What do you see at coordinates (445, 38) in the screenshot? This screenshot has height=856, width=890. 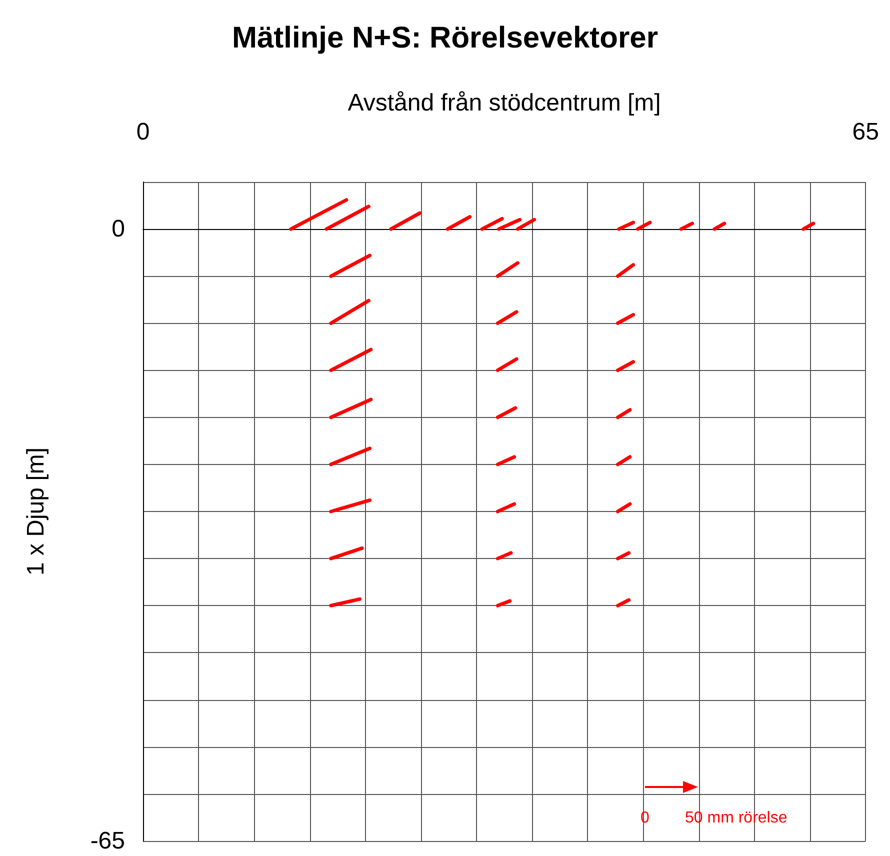 I see `chart-title: Mätlinje N+S: Rörelsevektorer` at bounding box center [445, 38].